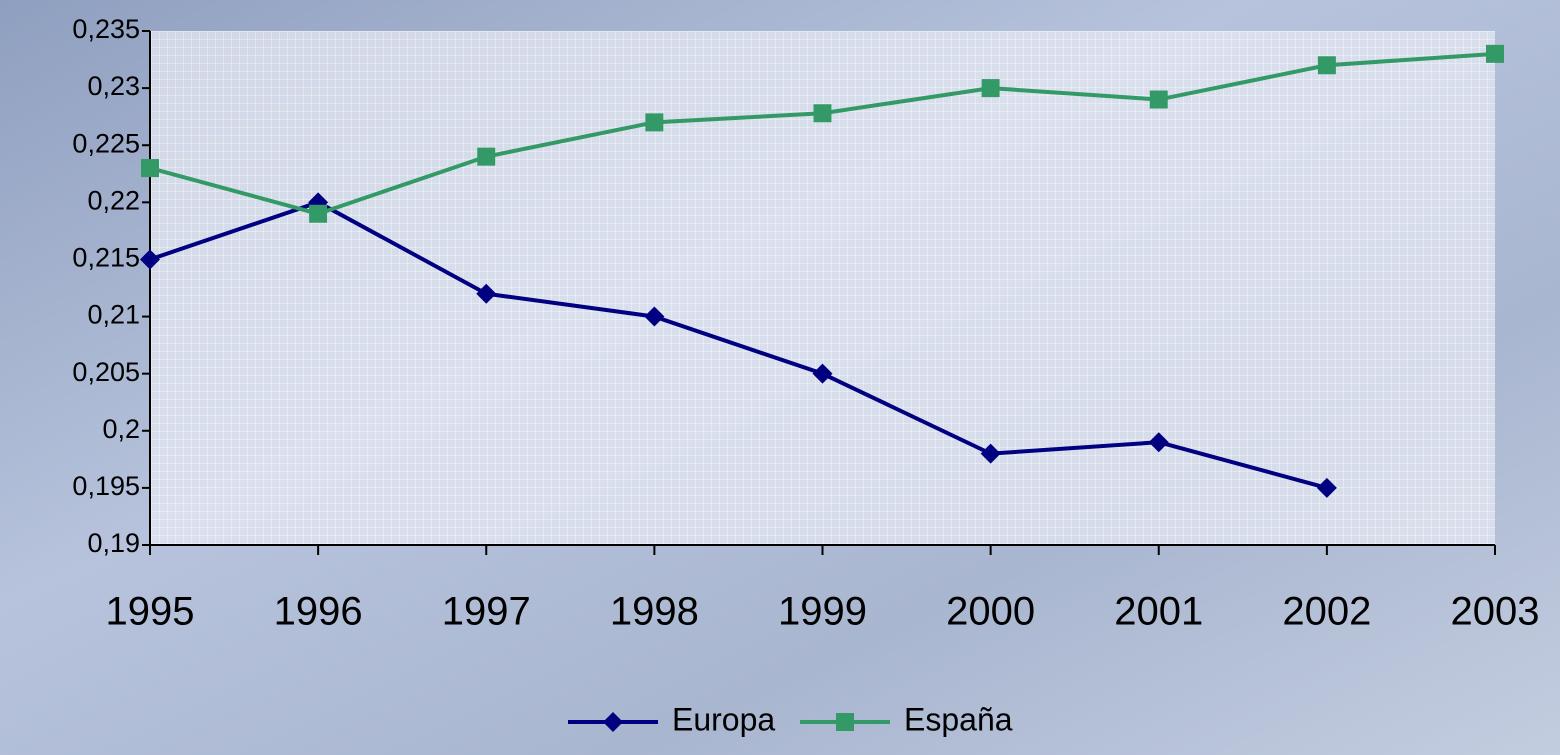 The image size is (1560, 755). What do you see at coordinates (106, 372) in the screenshot?
I see `y-tick-label: 0,205` at bounding box center [106, 372].